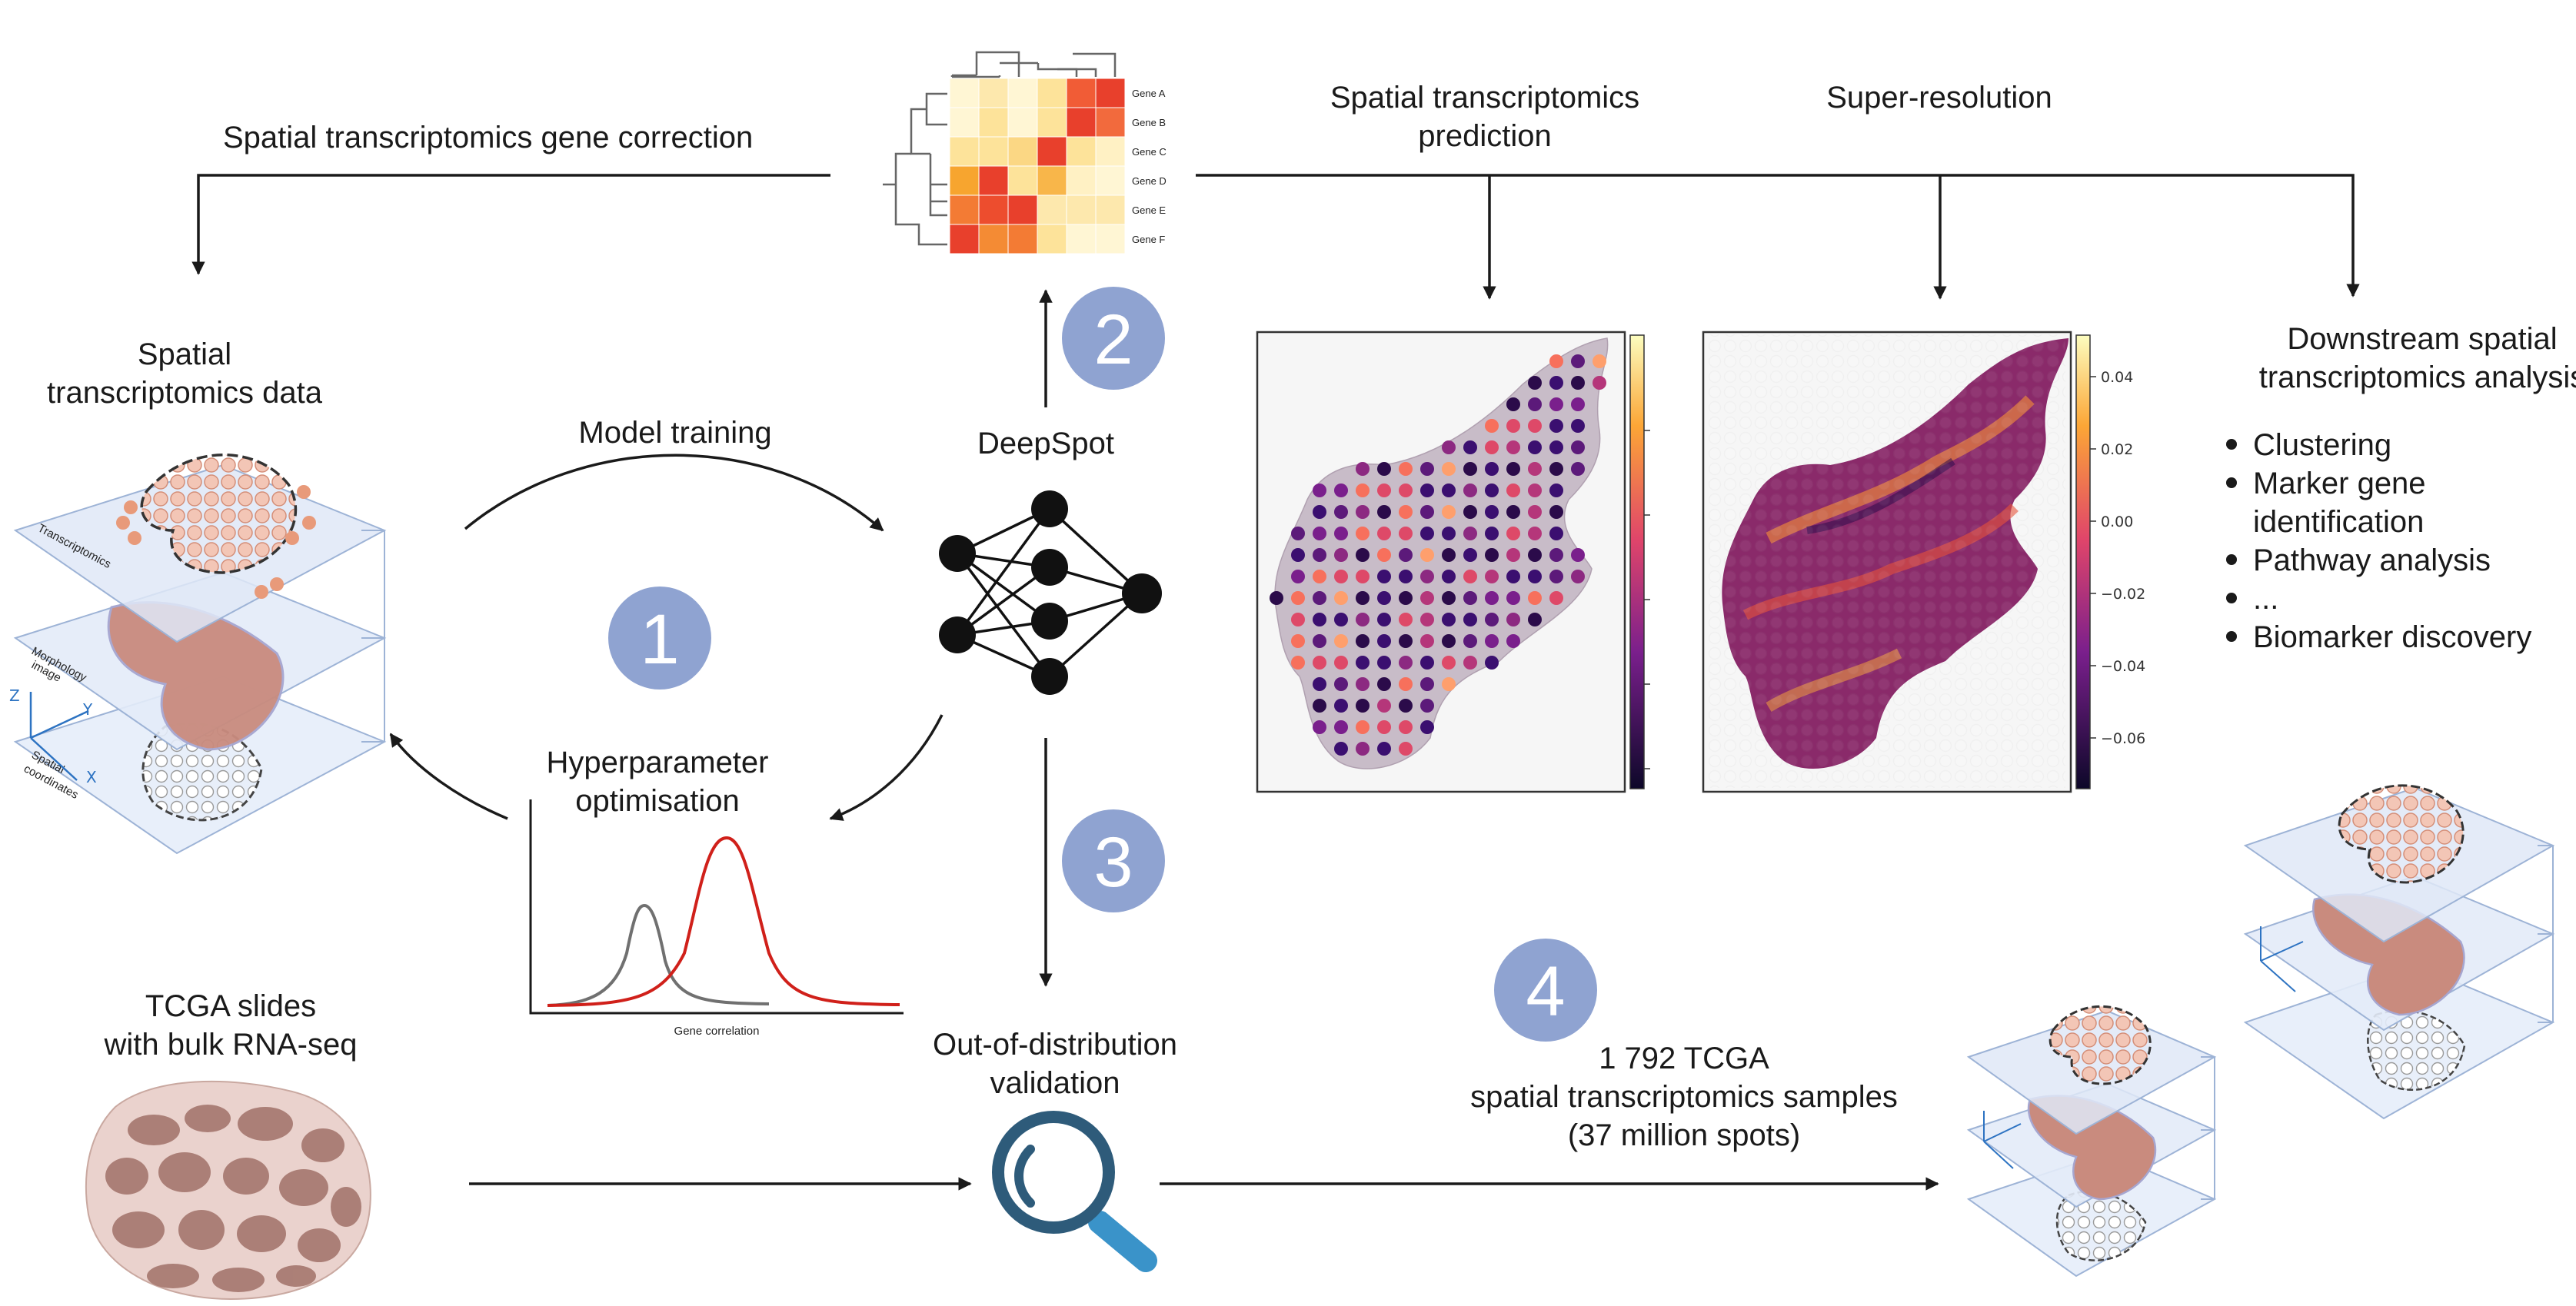  Describe the element at coordinates (1033, 64) in the screenshot. I see `heatmap-top-dendrogram` at that location.